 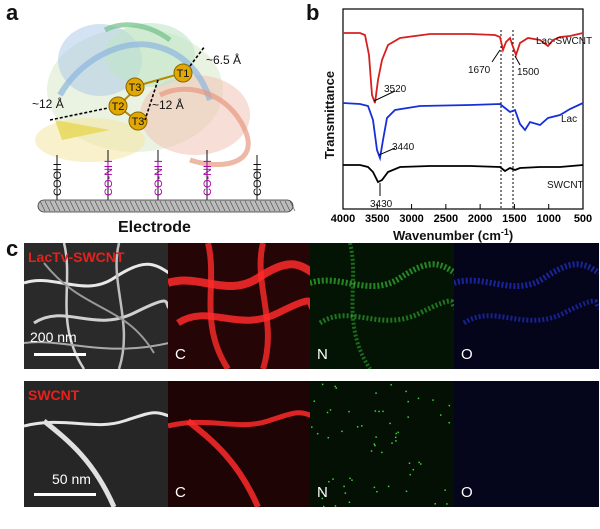 What do you see at coordinates (53, 337) in the screenshot?
I see `scale-bar-label: 200 nm` at bounding box center [53, 337].